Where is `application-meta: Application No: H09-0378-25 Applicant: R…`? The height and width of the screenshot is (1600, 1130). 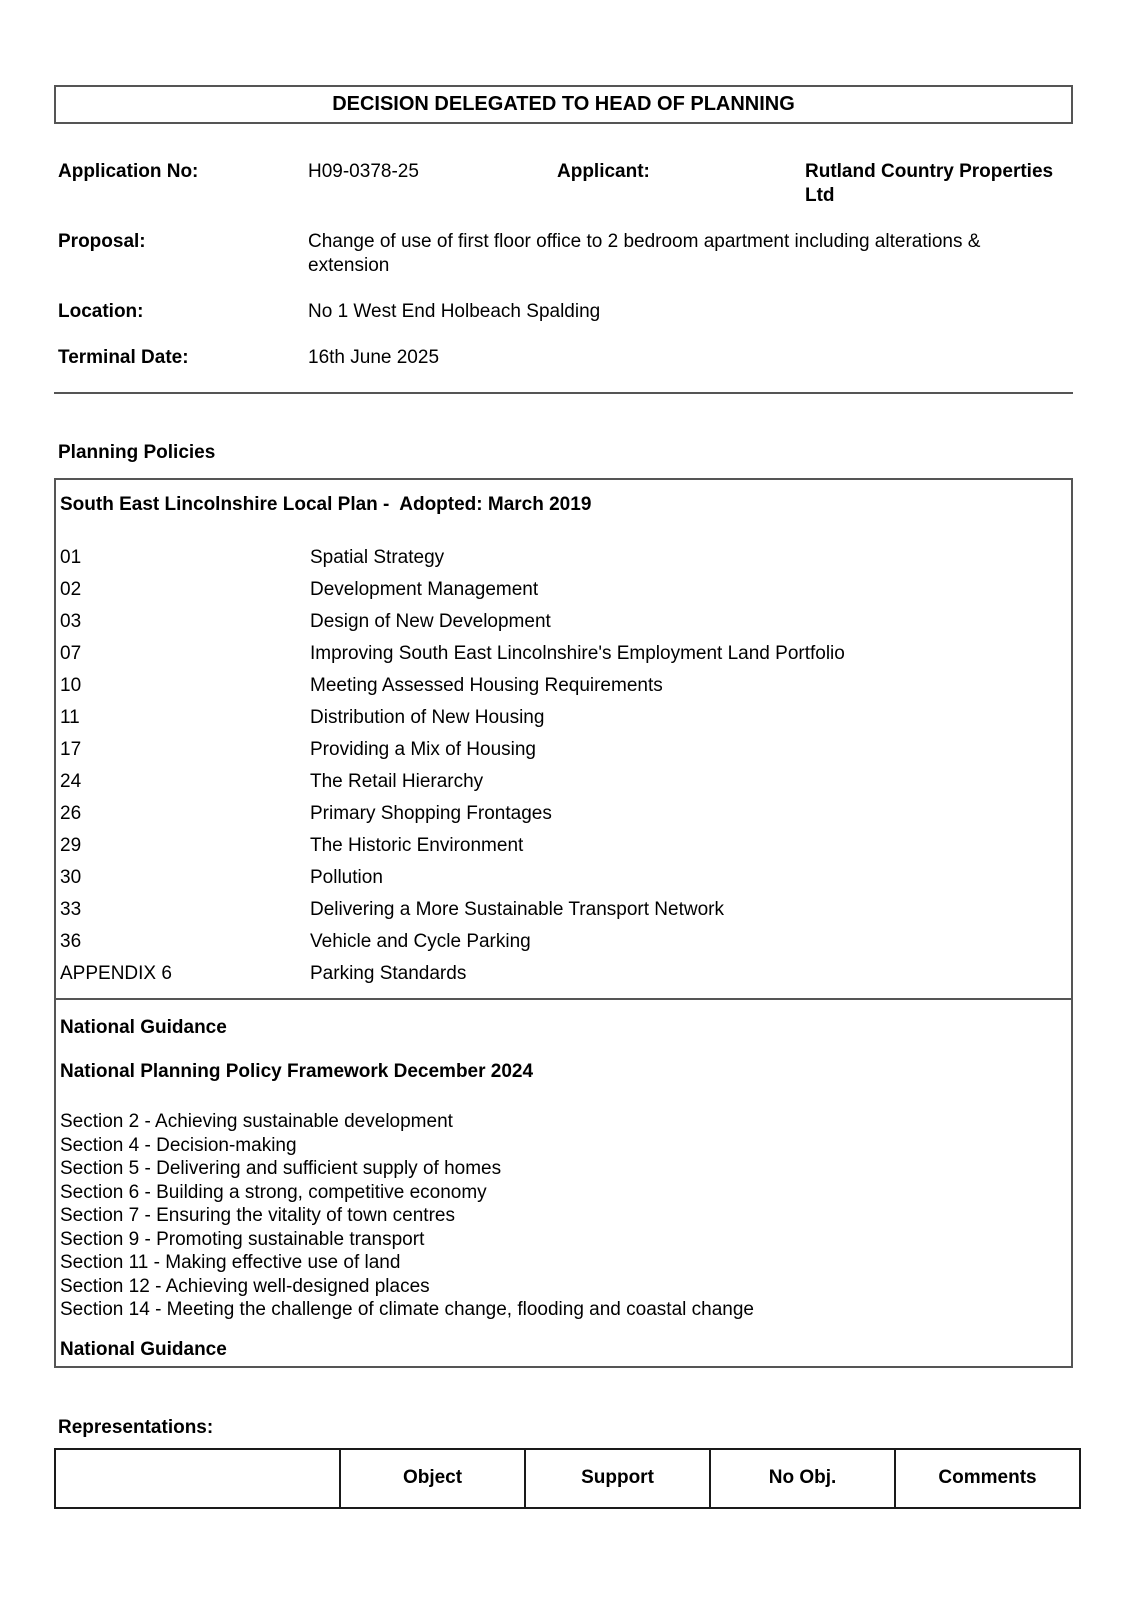
application-meta: Application No: H09-0378-25 Applicant: R… is located at coordinates (563, 265).